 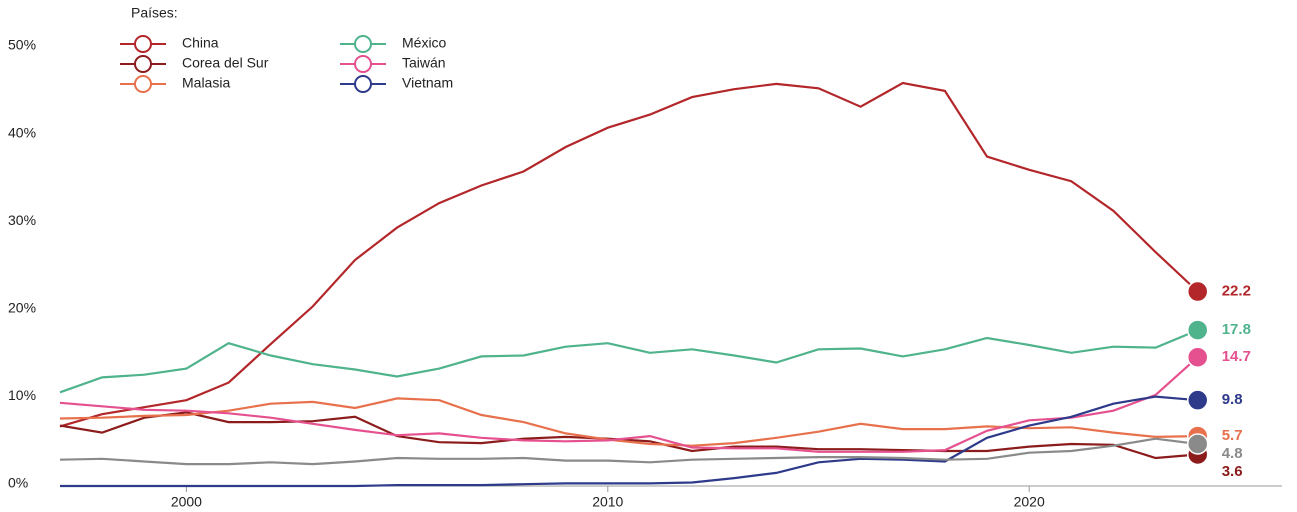 What do you see at coordinates (22, 132) in the screenshot?
I see `y-tick-label: 40%` at bounding box center [22, 132].